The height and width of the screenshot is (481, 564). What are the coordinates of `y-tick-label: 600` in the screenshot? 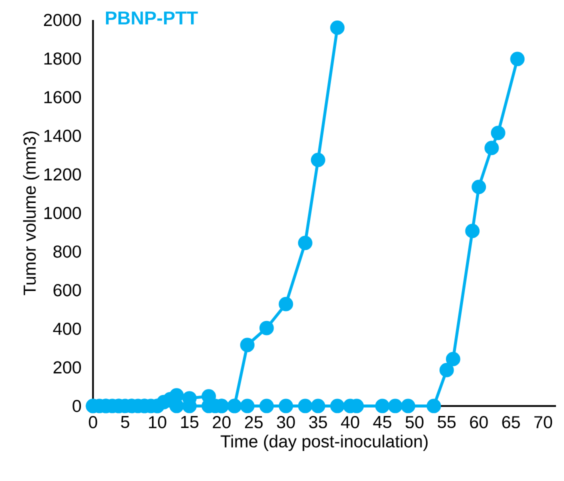 It's located at (67, 290).